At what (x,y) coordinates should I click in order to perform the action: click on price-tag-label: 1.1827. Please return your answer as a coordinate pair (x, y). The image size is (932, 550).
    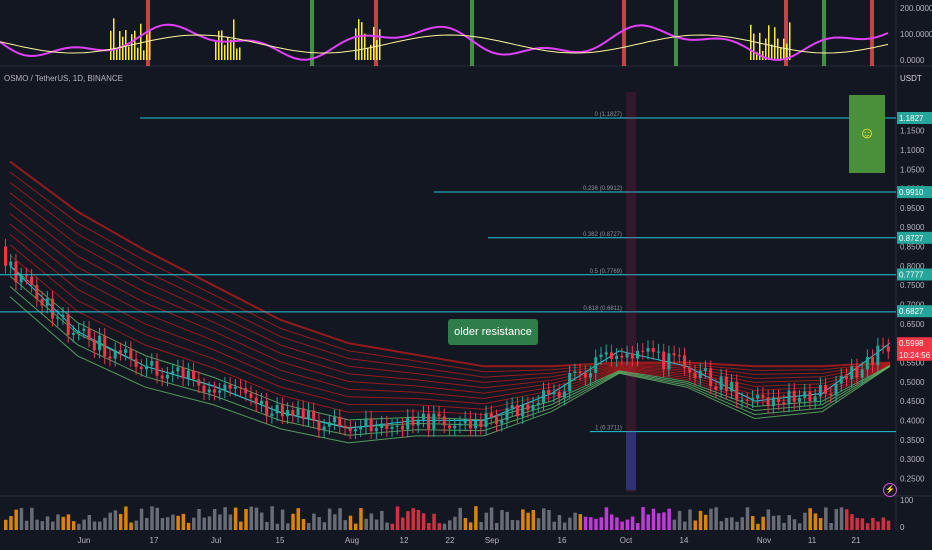
    Looking at the image, I should click on (911, 118).